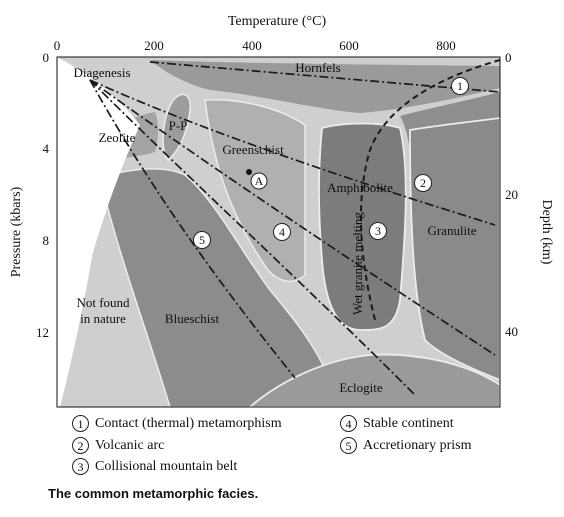  I want to click on hornfels-region, so click(325, 86).